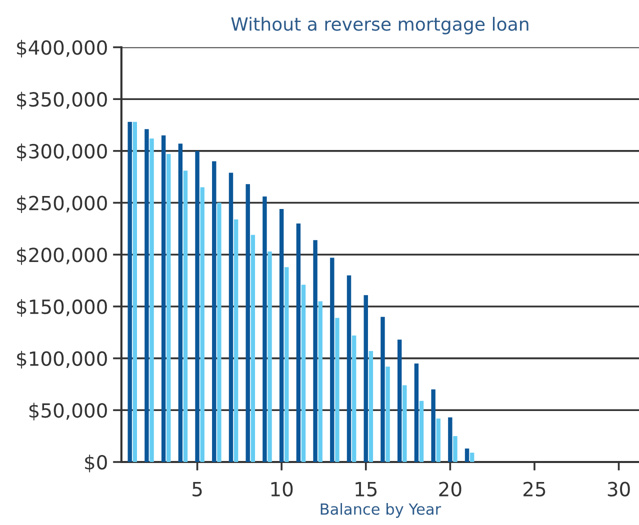  Describe the element at coordinates (619, 489) in the screenshot. I see `x-tick-label: 30` at that location.